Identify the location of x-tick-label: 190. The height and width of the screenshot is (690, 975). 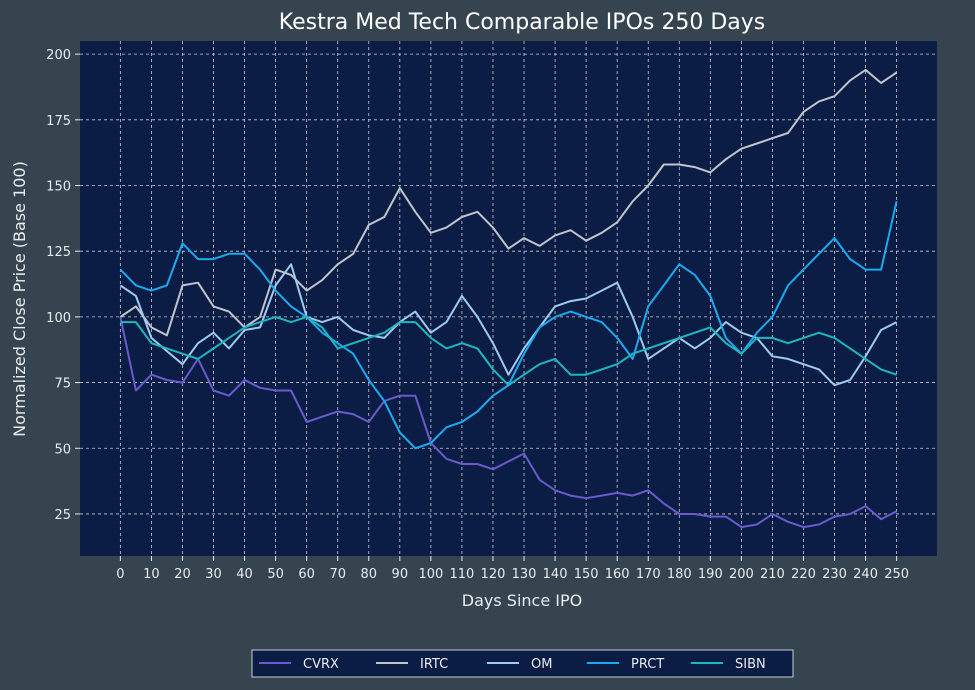
(710, 574).